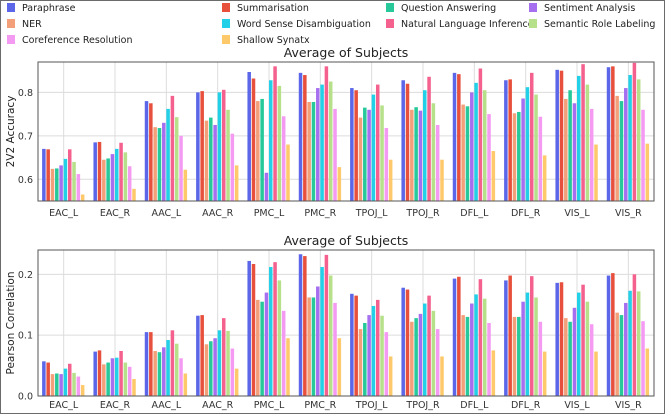 Image resolution: width=665 pixels, height=414 pixels. What do you see at coordinates (24, 24) in the screenshot?
I see `legend-item-ner: NER` at bounding box center [24, 24].